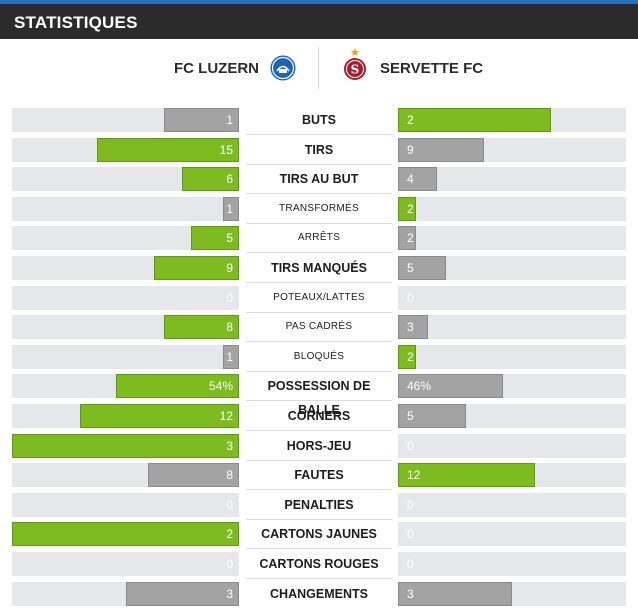 This screenshot has width=638, height=609. I want to click on home-stat-track: 54%, so click(125, 386).